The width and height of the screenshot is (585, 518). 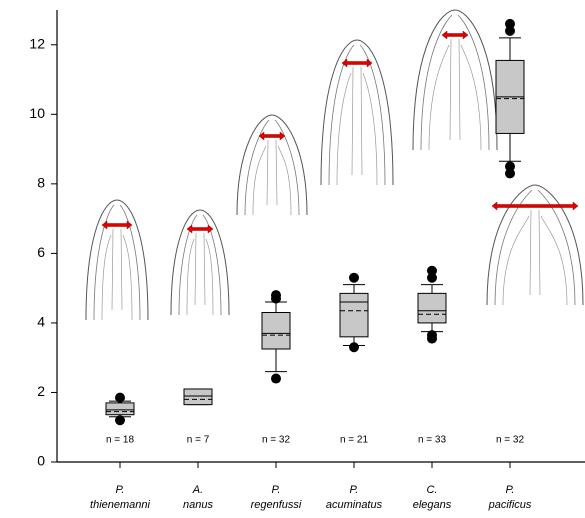 I want to click on x-tick-label: P. regenfussi, so click(x=276, y=497).